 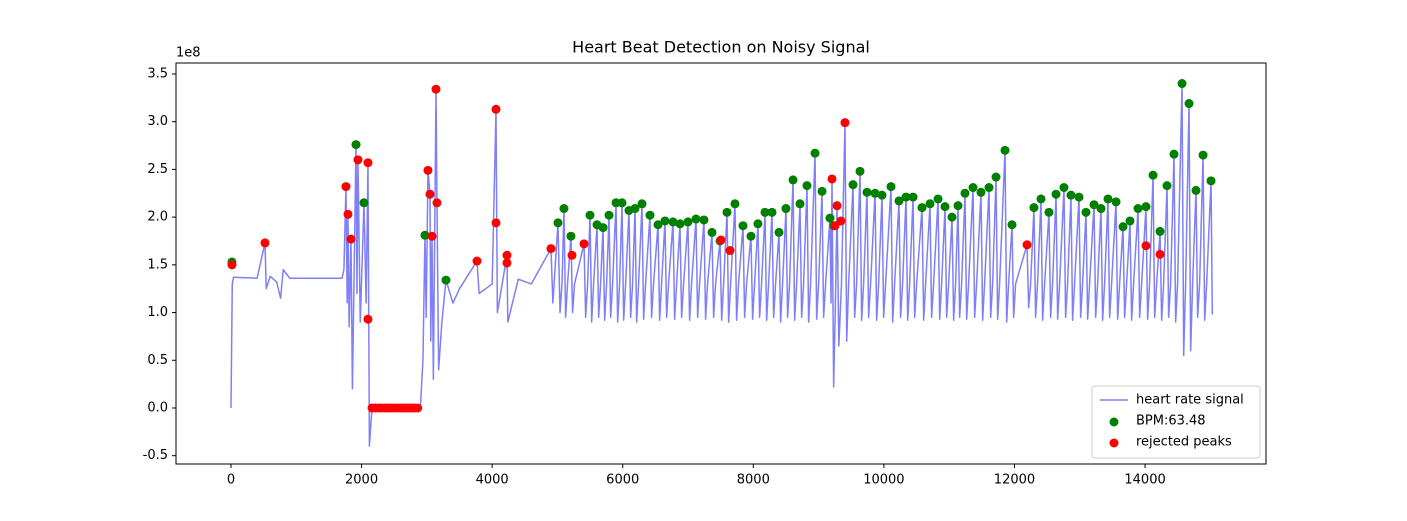 I want to click on x-tick-label: 4000, so click(x=492, y=480).